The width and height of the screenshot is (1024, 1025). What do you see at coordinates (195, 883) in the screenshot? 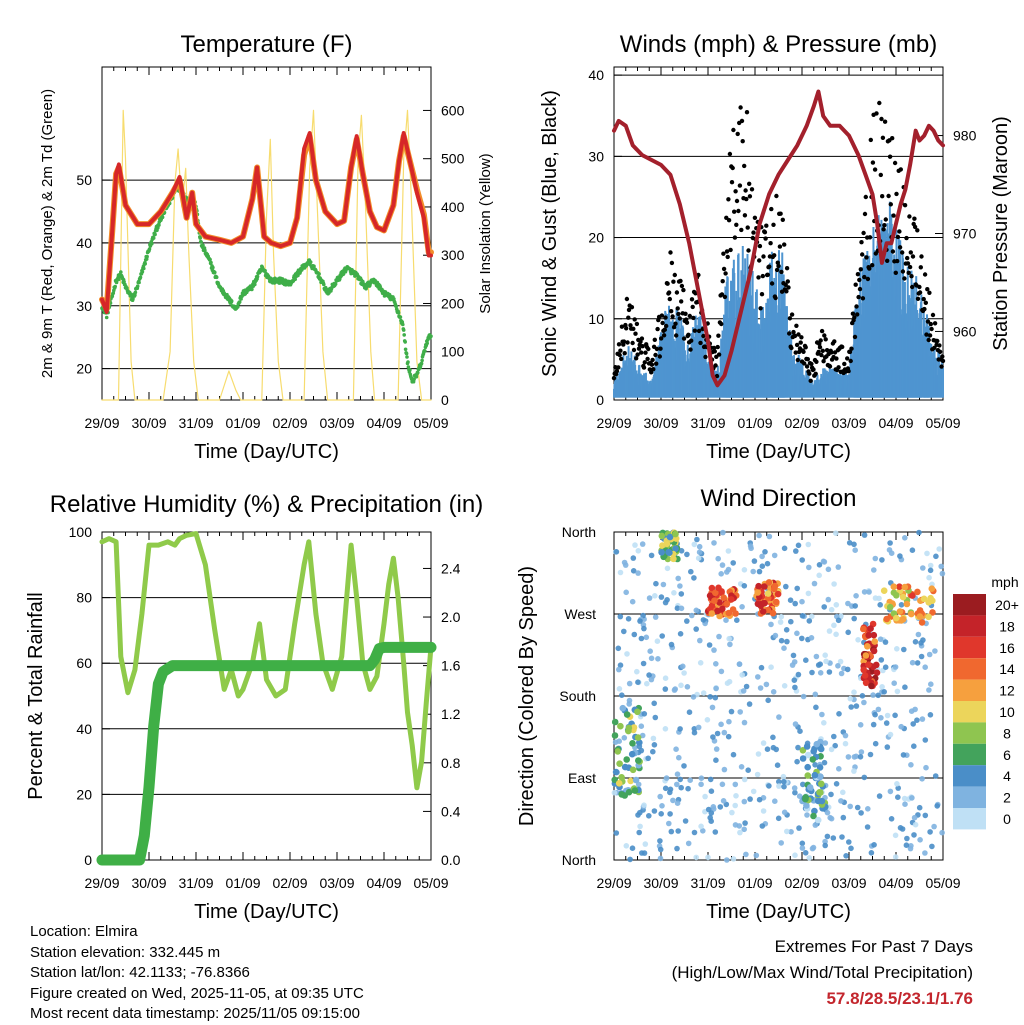
I see `x-tick-label: 31/09` at bounding box center [195, 883].